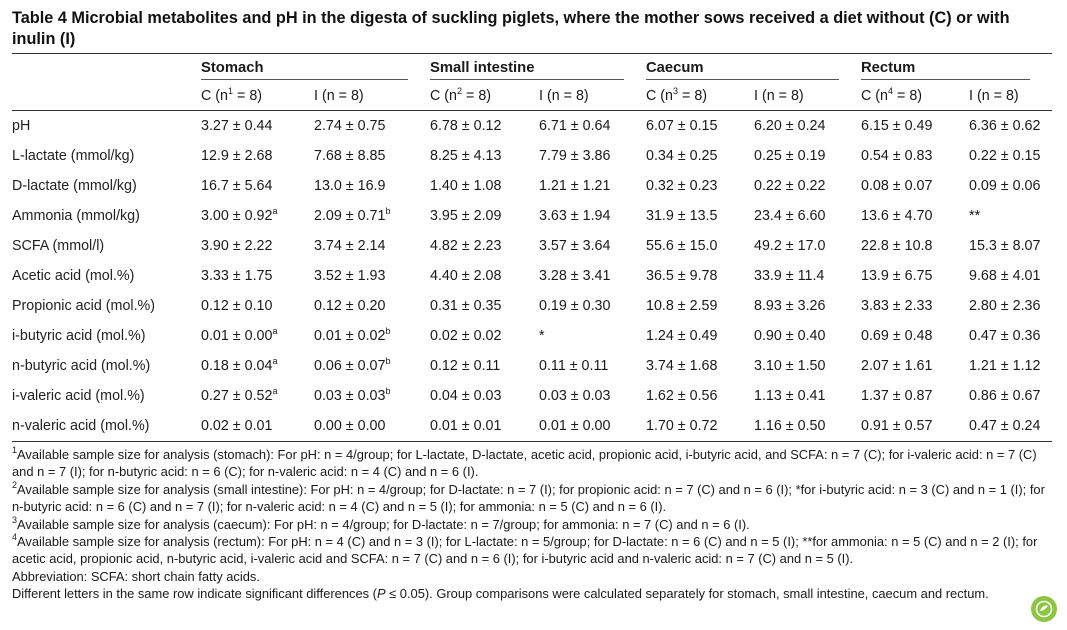  I want to click on table-cell: 1.70 ± 0.72, so click(700, 426).